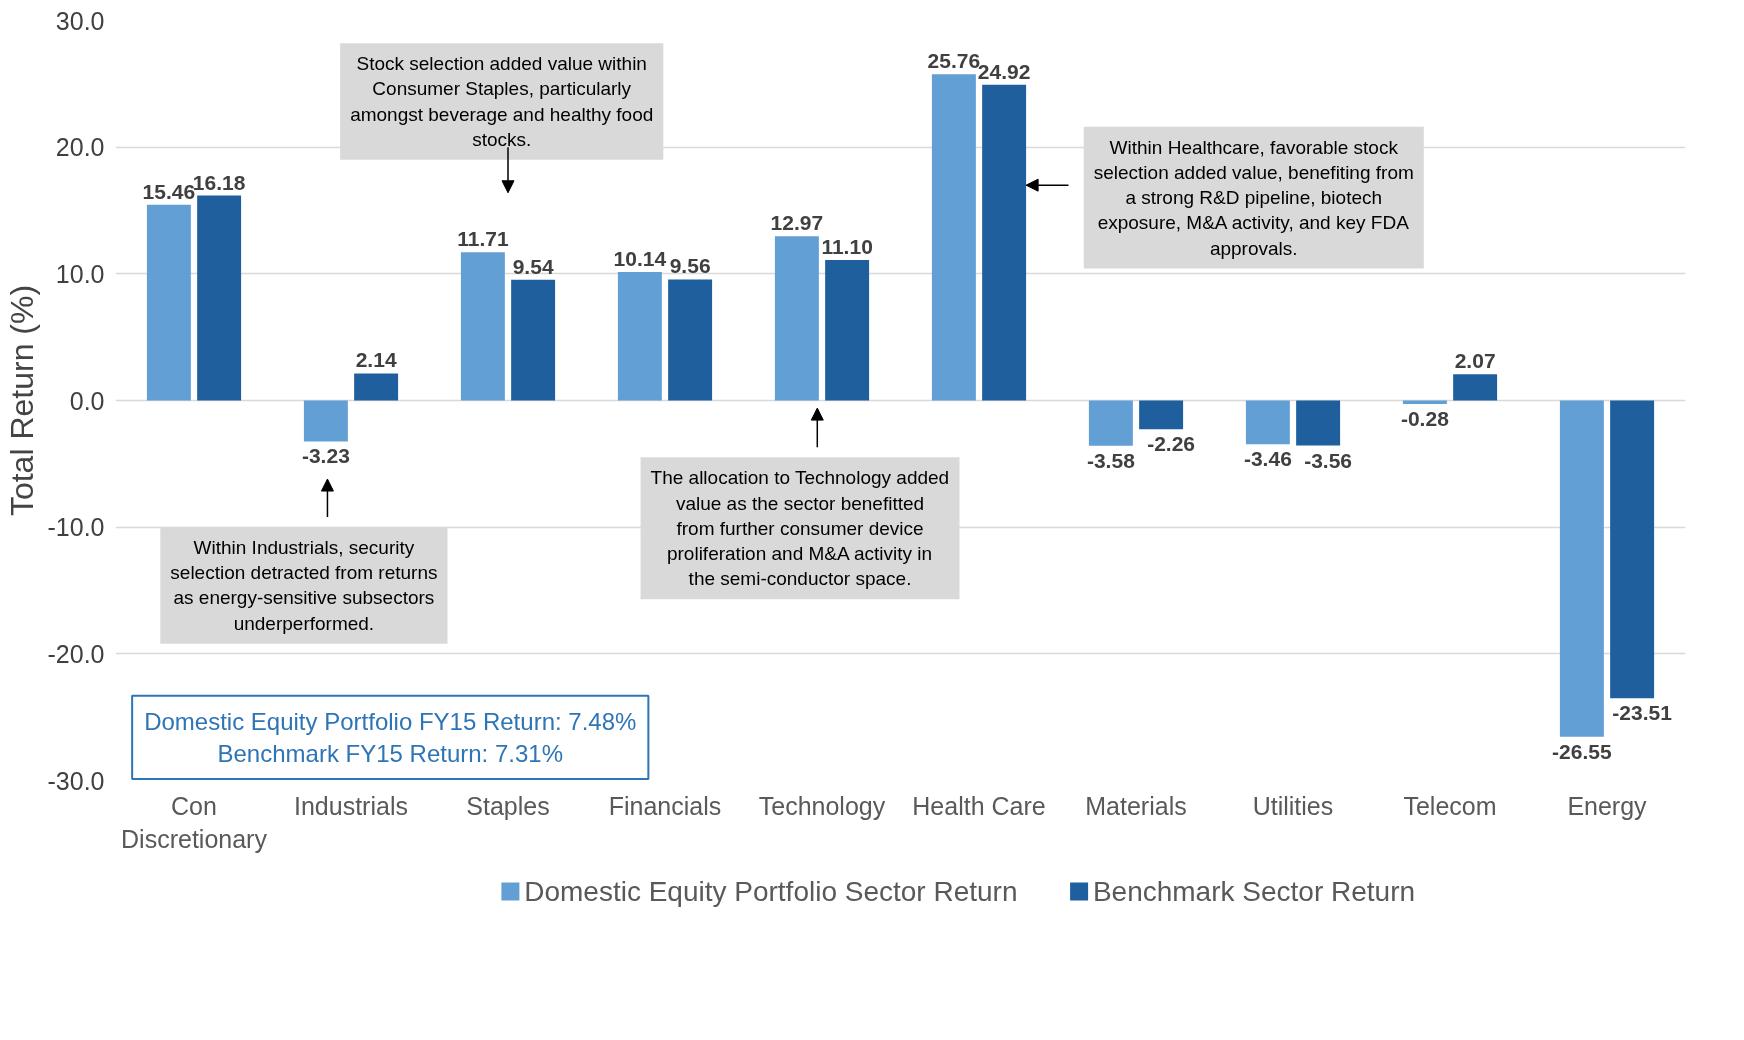 The image size is (1744, 1040). What do you see at coordinates (483, 239) in the screenshot?
I see `data-label: 11.71` at bounding box center [483, 239].